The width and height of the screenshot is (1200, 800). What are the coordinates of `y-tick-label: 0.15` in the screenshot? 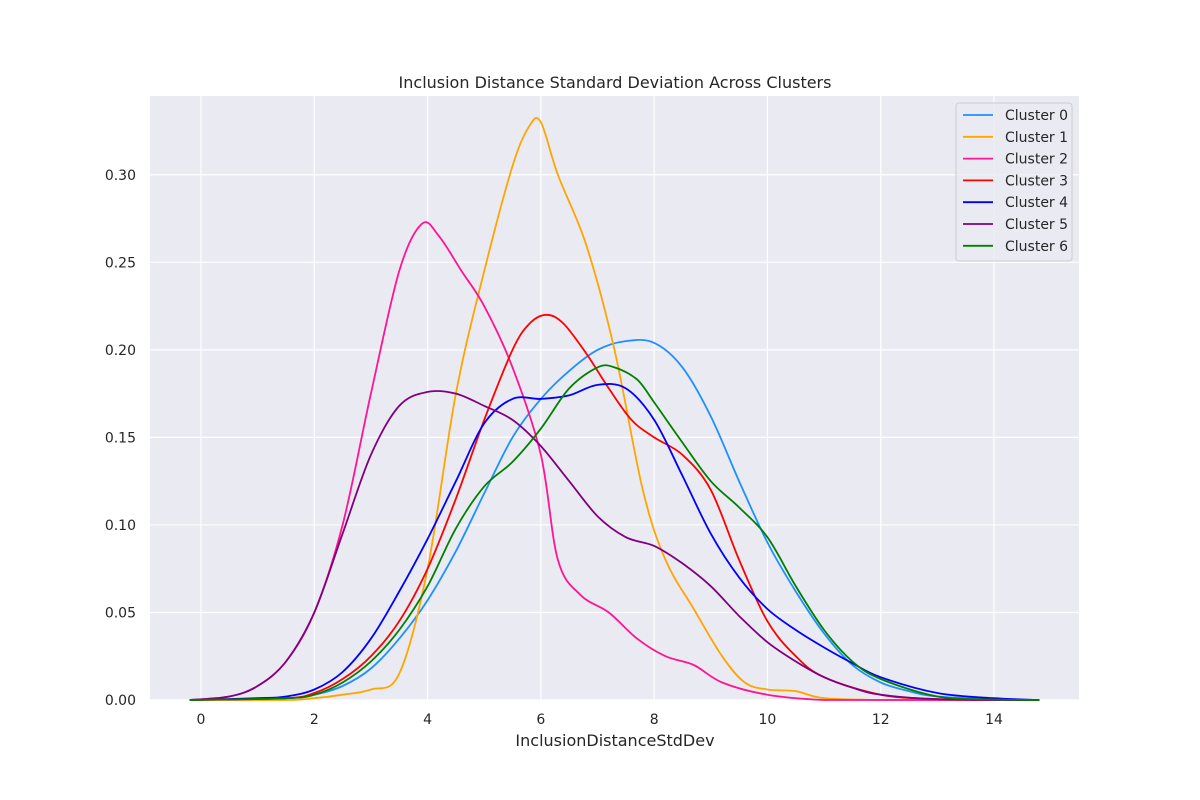 It's located at (120, 438).